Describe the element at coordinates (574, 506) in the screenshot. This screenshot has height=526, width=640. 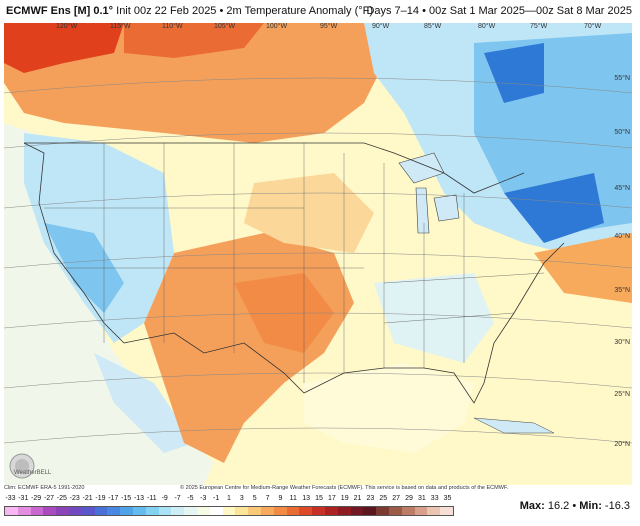
I see `max-min-readout: Max: 16.2 • Min: -16.3` at that location.